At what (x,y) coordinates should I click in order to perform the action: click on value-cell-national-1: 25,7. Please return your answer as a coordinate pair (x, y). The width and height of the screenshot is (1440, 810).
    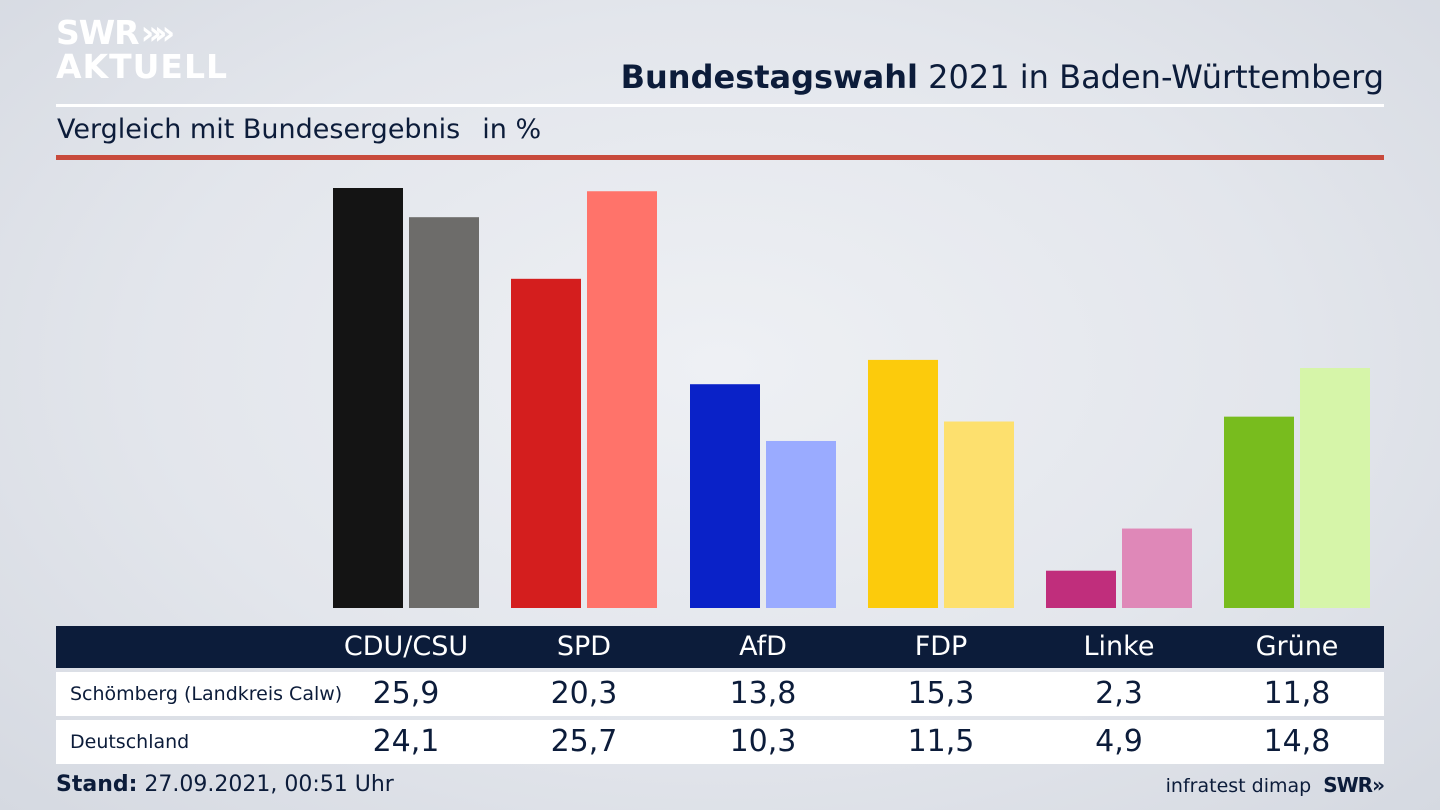
    Looking at the image, I should click on (584, 741).